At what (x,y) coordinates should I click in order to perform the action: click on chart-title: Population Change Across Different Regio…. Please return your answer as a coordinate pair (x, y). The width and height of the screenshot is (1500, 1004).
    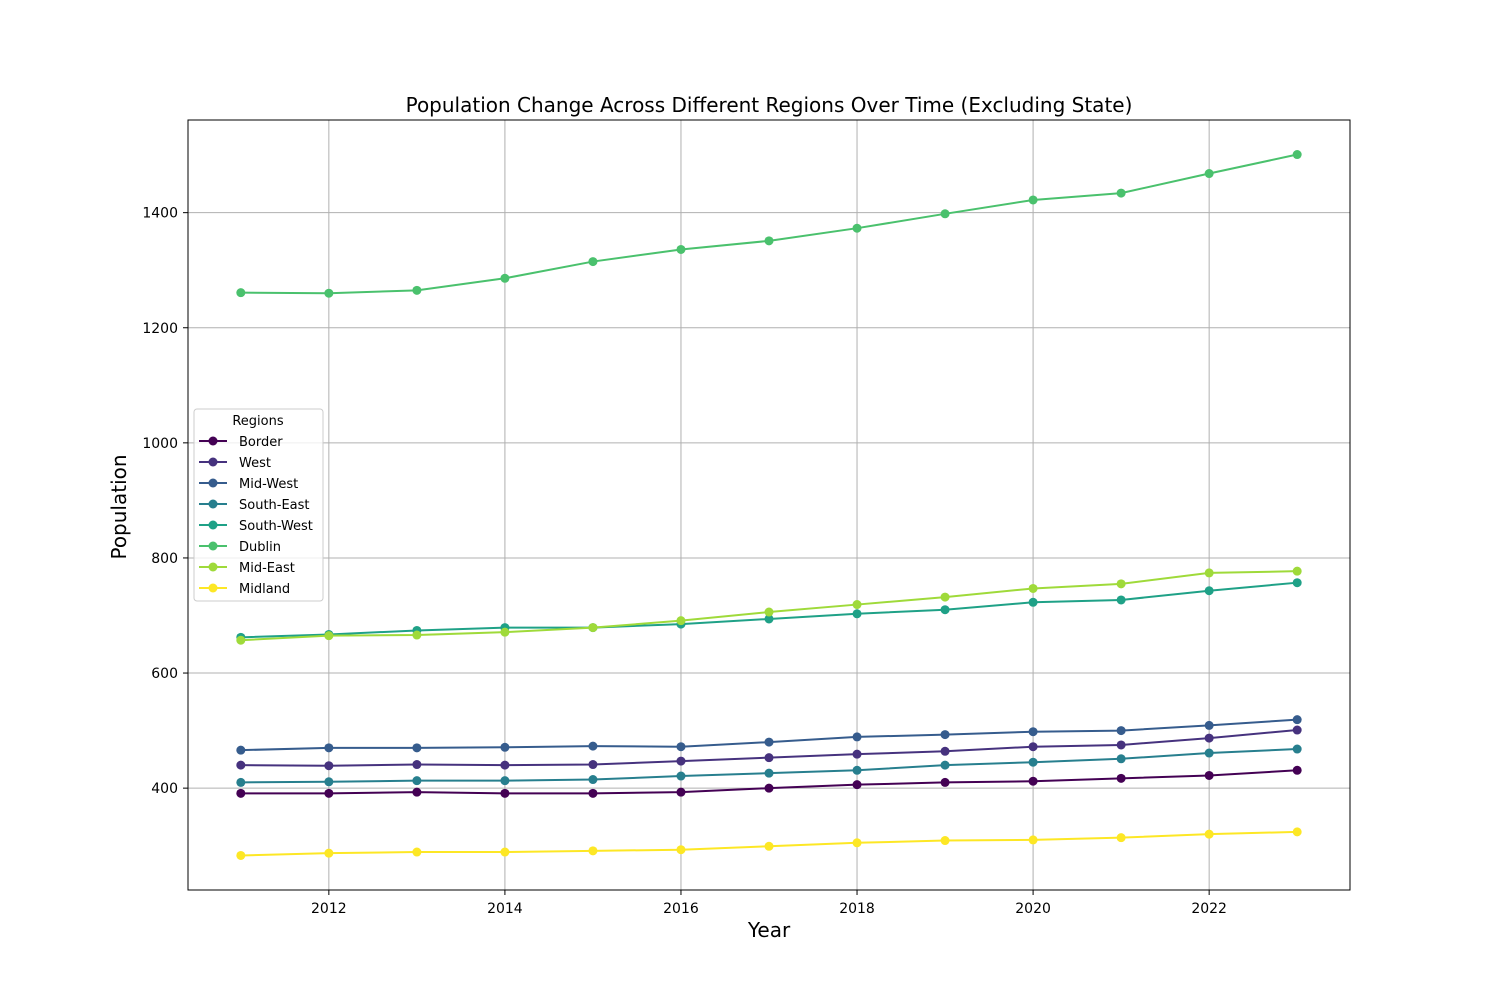
    Looking at the image, I should click on (769, 105).